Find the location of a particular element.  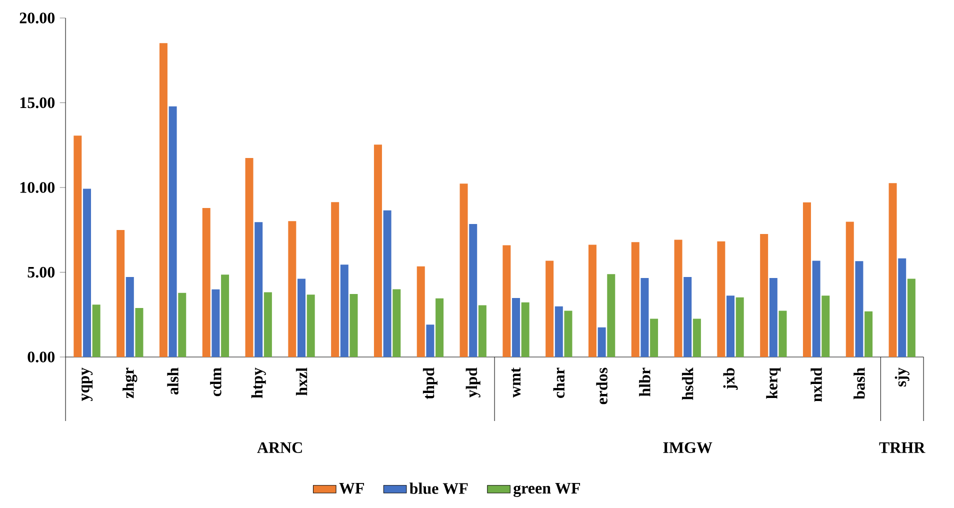

x-tick-label: hxzl is located at coordinates (302, 382).